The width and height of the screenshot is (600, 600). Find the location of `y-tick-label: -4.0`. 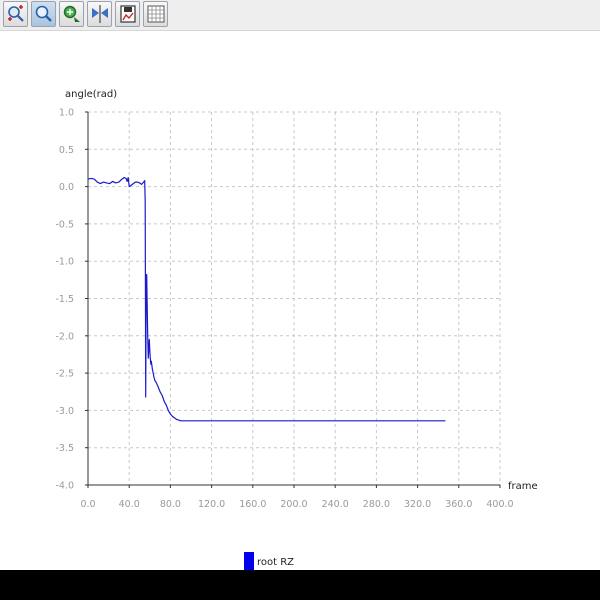

y-tick-label: -4.0 is located at coordinates (64, 486).